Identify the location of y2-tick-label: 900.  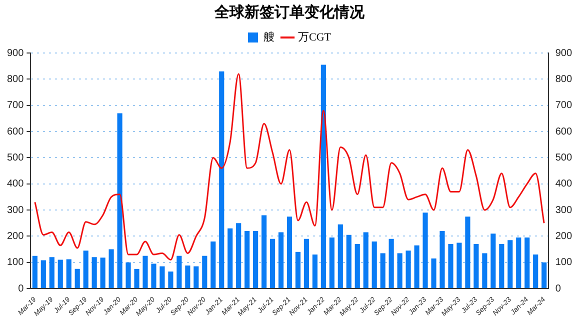
(563, 53).